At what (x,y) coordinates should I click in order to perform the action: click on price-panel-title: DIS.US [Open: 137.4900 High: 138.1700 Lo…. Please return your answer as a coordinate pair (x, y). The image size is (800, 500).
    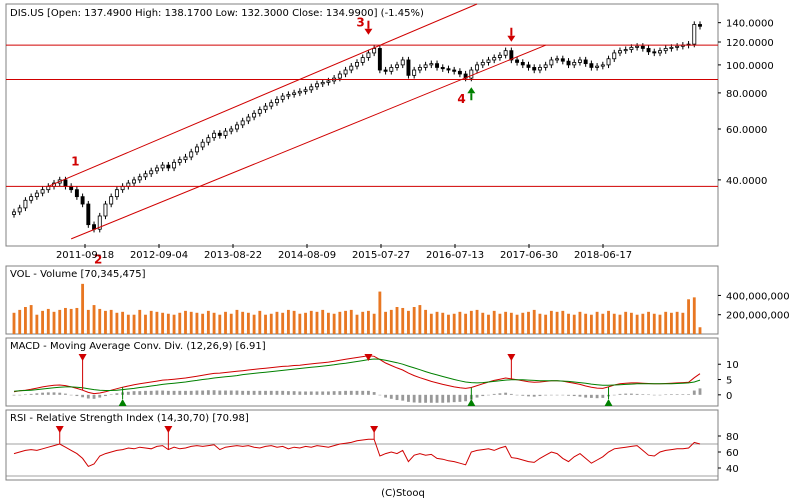
    Looking at the image, I should click on (217, 13).